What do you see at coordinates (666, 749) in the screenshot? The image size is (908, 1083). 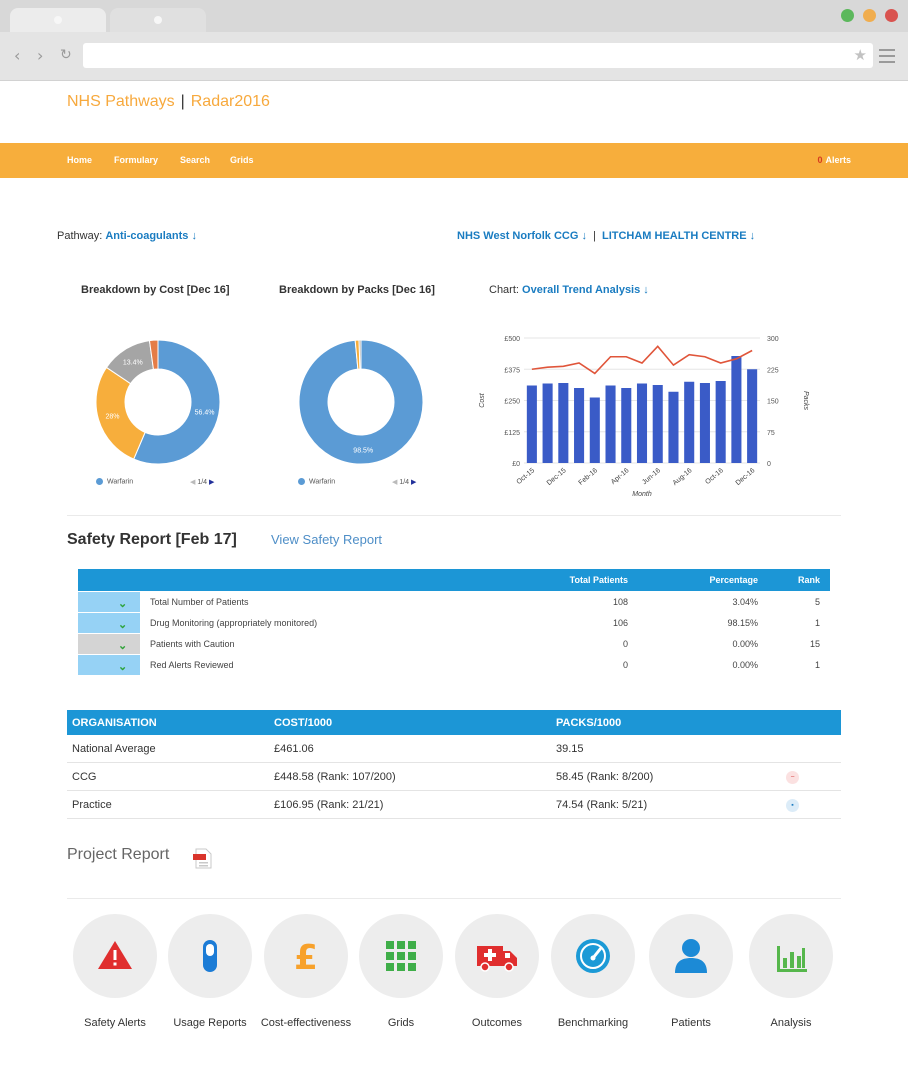 I see `packs-value: 39.15` at bounding box center [666, 749].